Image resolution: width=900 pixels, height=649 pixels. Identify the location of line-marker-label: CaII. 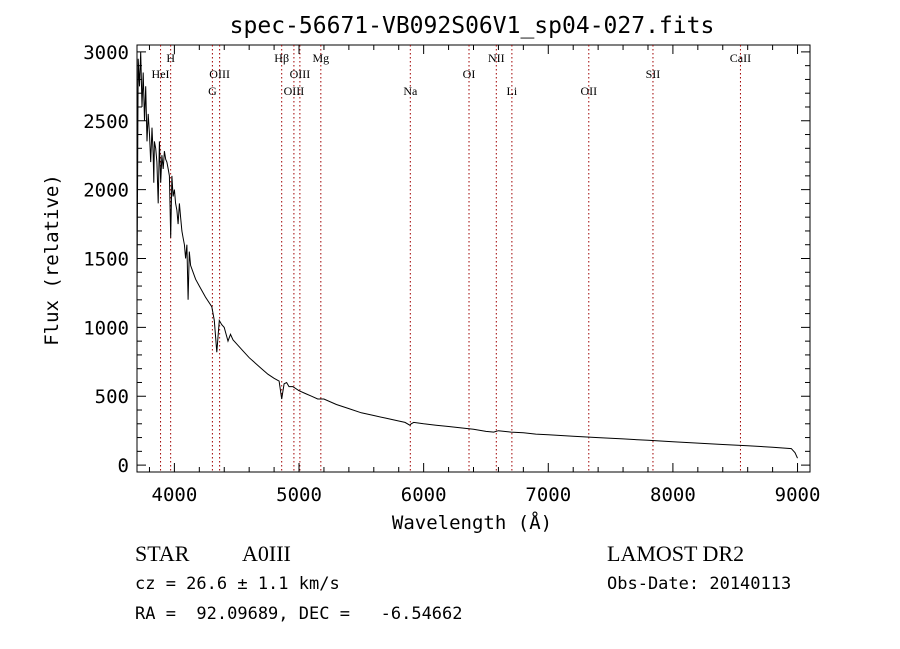
(740, 58).